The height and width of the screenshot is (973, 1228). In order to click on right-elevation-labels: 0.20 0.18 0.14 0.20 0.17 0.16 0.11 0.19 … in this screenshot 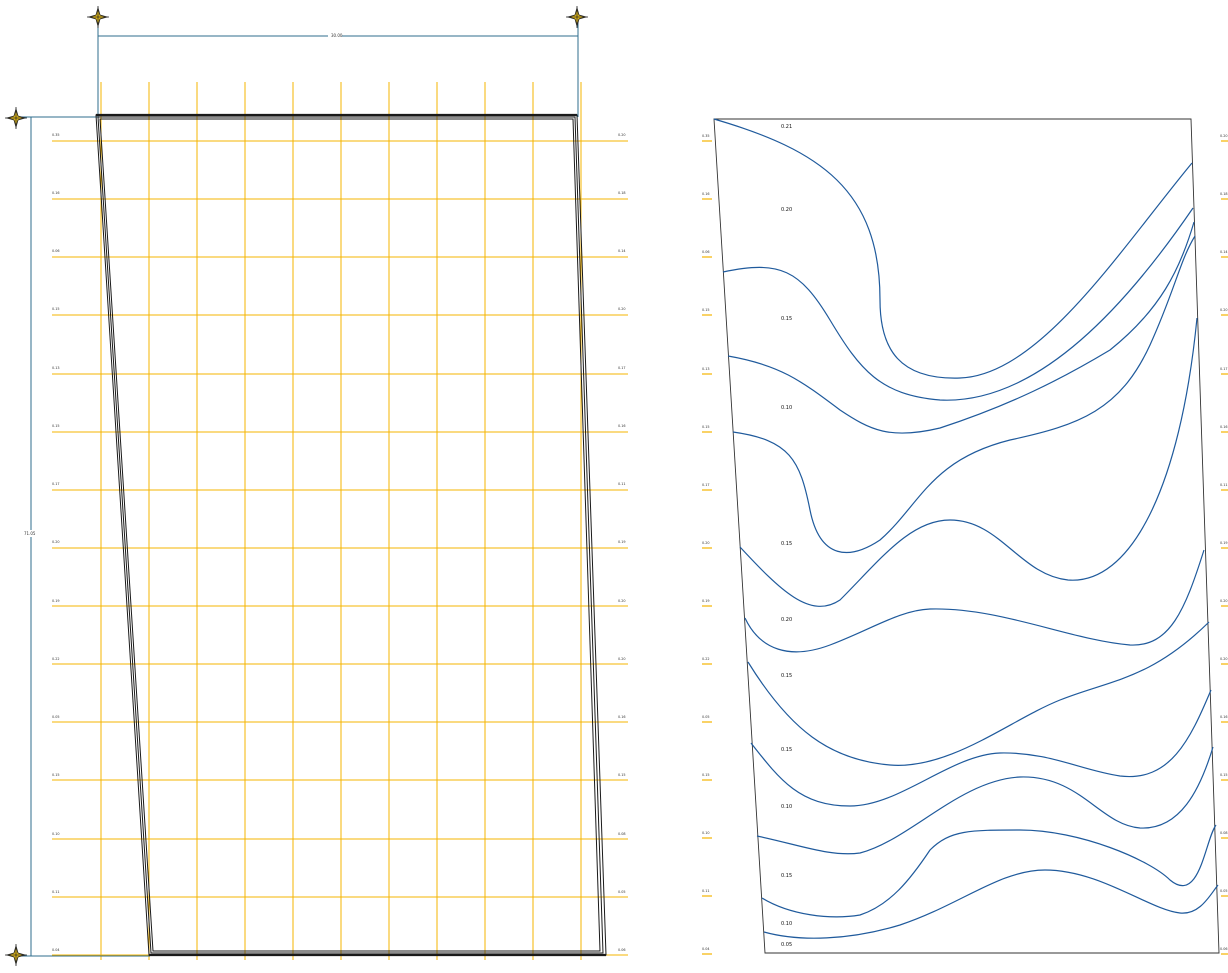, I will do `click(622, 542)`.